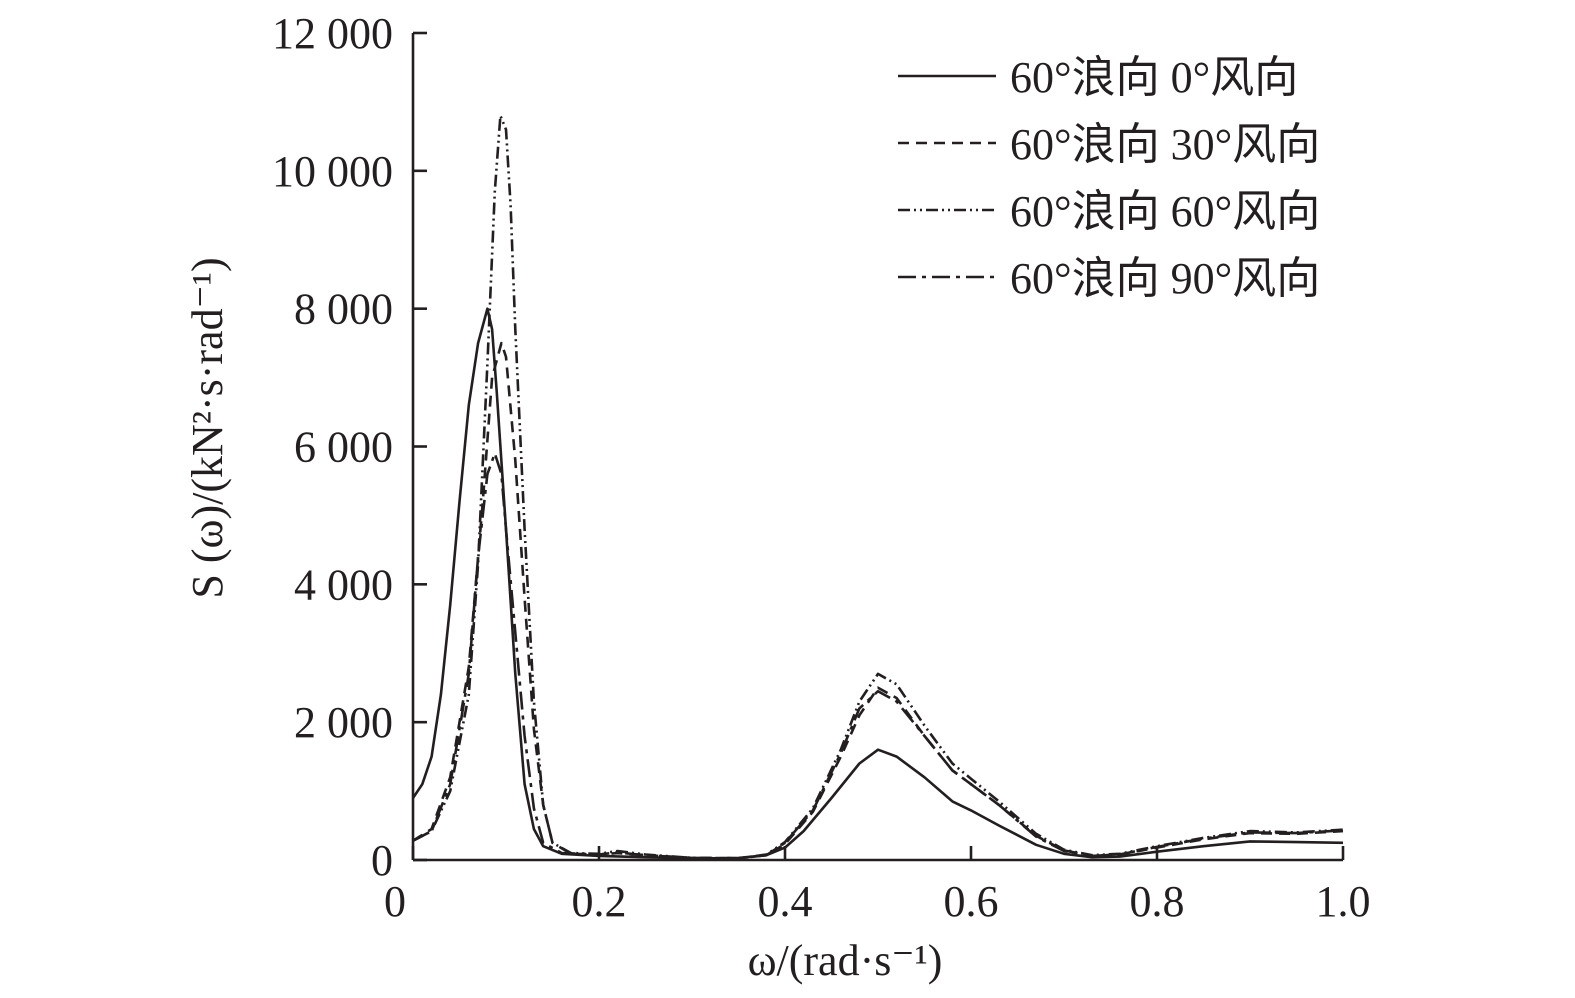 This screenshot has width=1575, height=998. What do you see at coordinates (1165, 144) in the screenshot?
I see `legend-label-2: 60°浪向 30°风向` at bounding box center [1165, 144].